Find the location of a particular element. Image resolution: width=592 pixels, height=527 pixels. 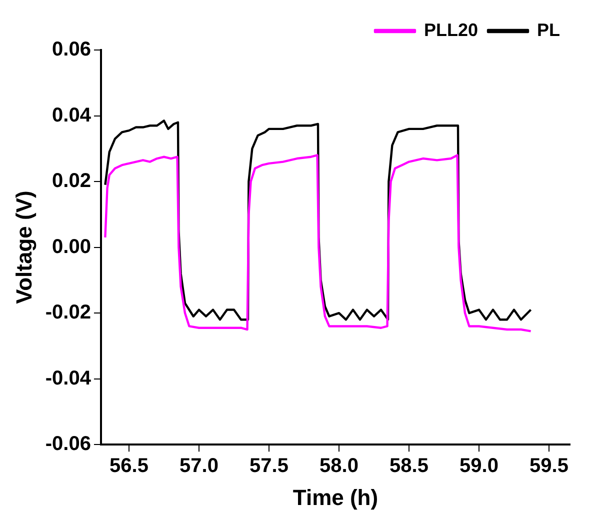

y-tick-label: -0.04 is located at coordinates (68, 378).